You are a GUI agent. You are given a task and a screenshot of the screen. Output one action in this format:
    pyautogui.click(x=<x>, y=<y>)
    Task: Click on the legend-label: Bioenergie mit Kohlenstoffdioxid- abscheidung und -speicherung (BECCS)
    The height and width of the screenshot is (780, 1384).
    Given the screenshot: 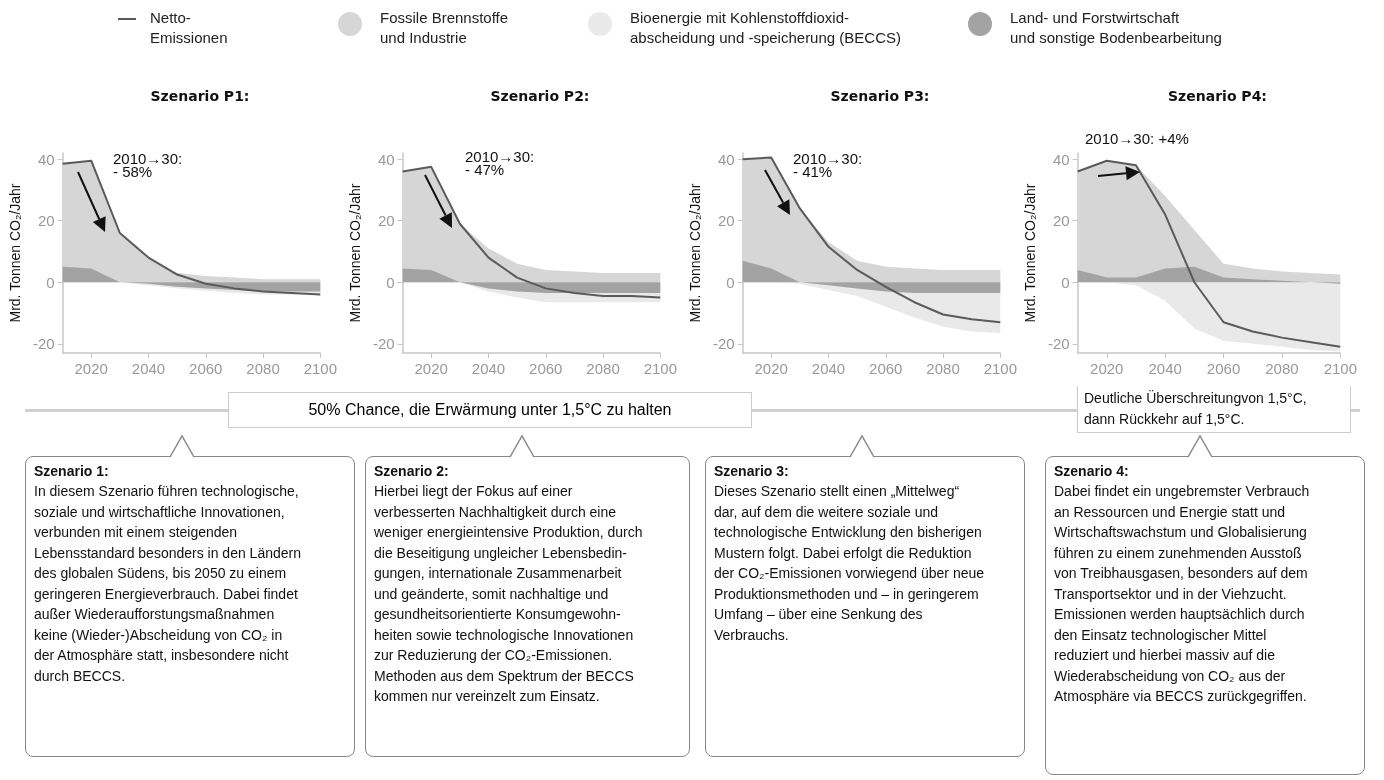 What is the action you would take?
    pyautogui.click(x=765, y=28)
    